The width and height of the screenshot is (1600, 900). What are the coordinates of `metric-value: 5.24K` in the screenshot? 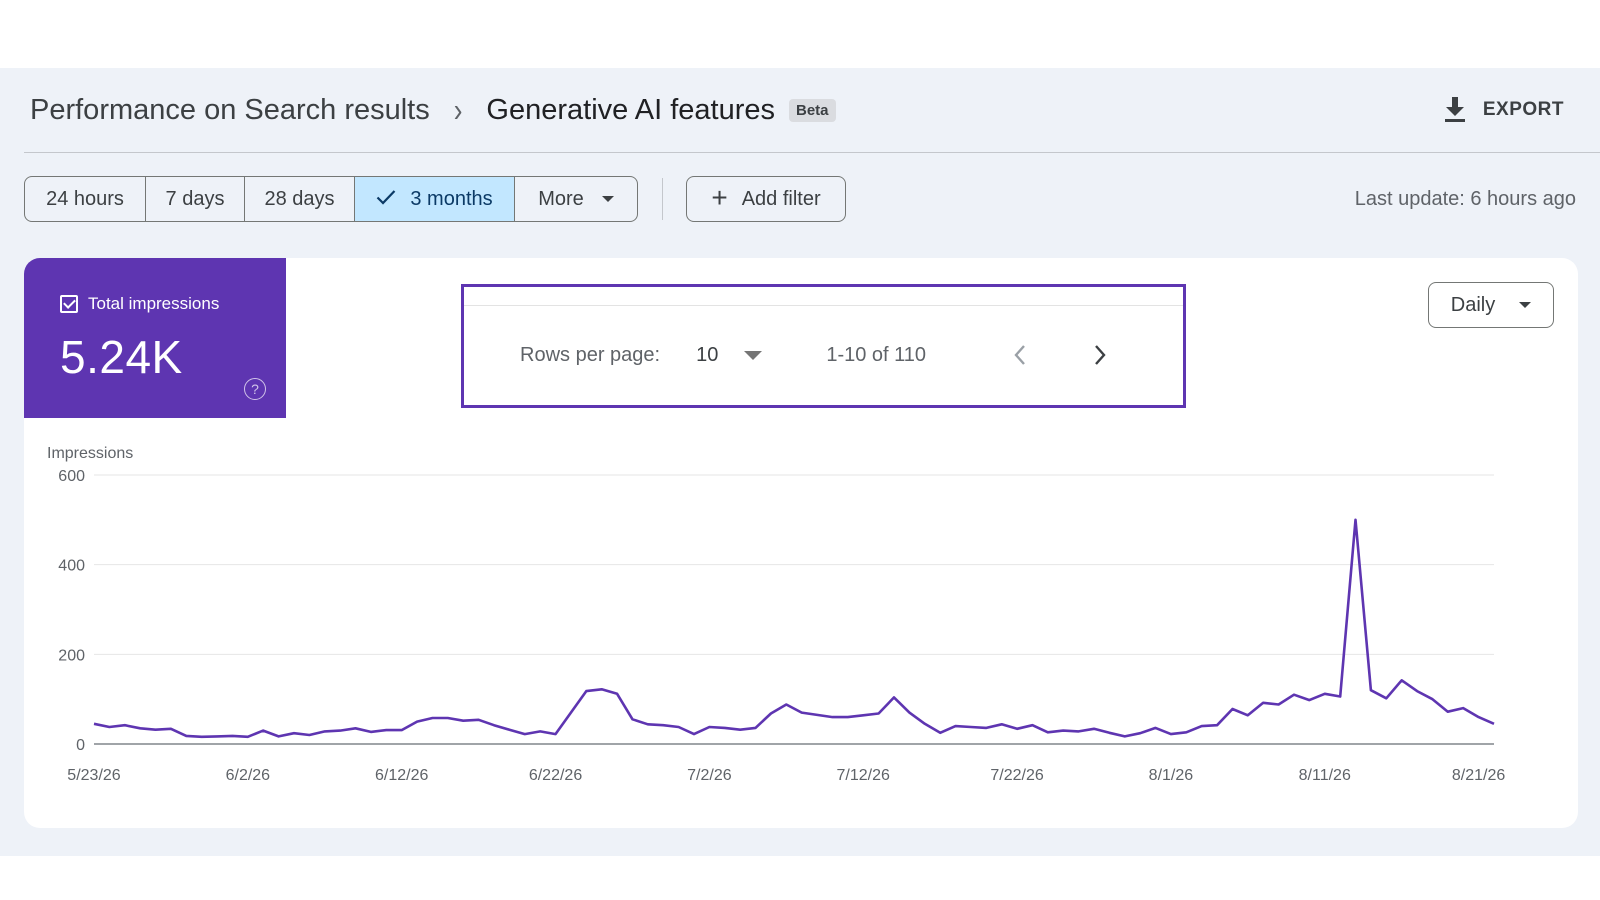 It's located at (121, 357).